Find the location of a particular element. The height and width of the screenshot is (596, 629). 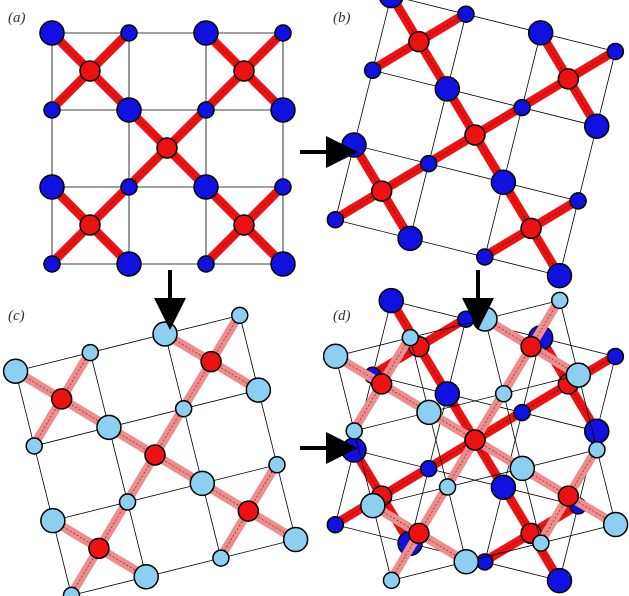

panel-label: (c) is located at coordinates (16, 316).